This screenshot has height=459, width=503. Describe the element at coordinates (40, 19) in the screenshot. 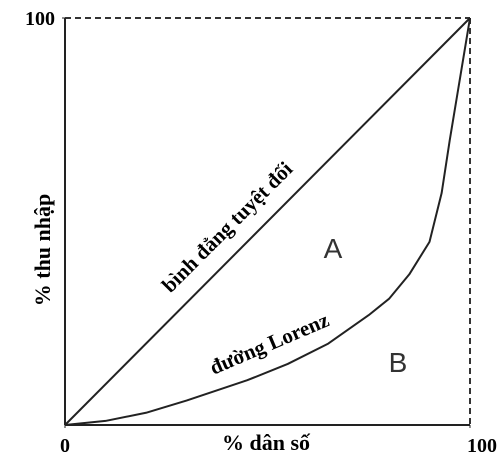

I see `y-tick-label: 100` at that location.